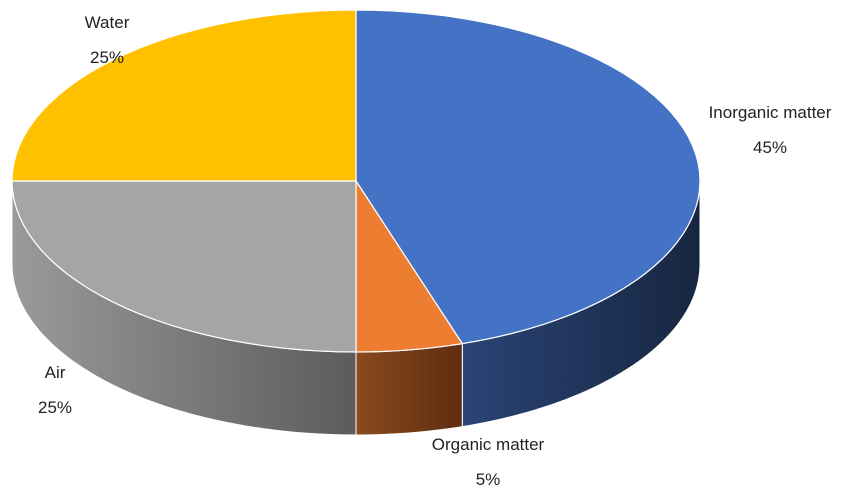 This screenshot has width=846, height=497. I want to click on slice-label-organic-matter: Organic matter 5%, so click(488, 462).